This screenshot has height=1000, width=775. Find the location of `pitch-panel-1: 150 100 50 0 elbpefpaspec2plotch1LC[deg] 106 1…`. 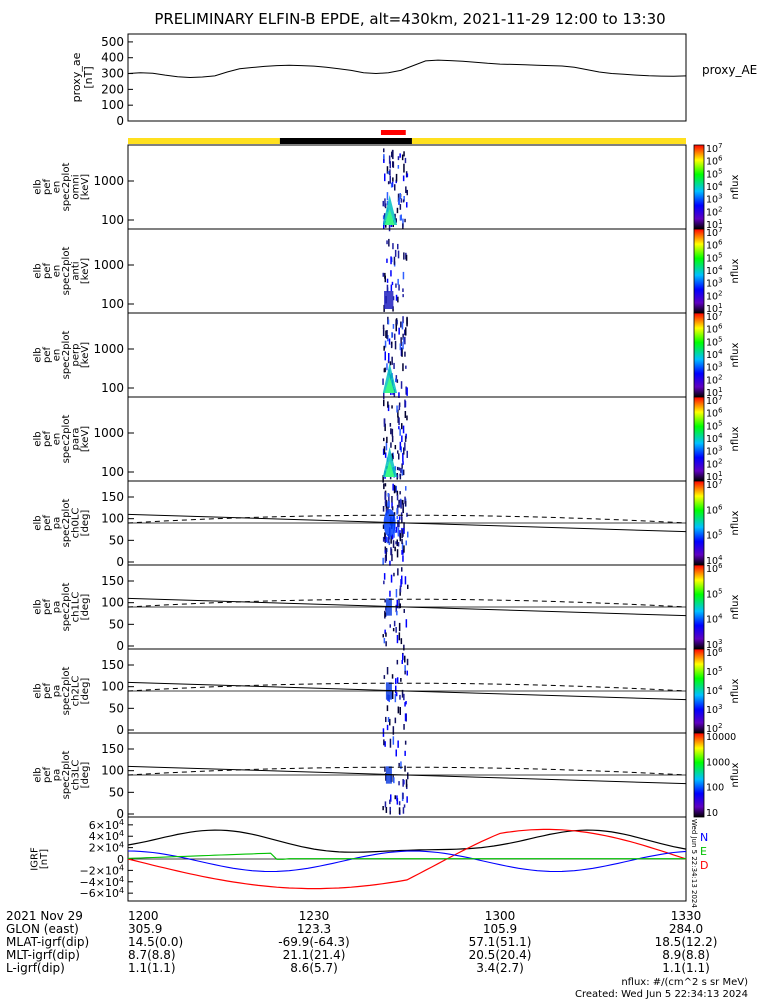

pitch-panel-1: 150 100 50 0 elbpefpaspec2plotch1LC[deg] 106 1… is located at coordinates (386, 607).